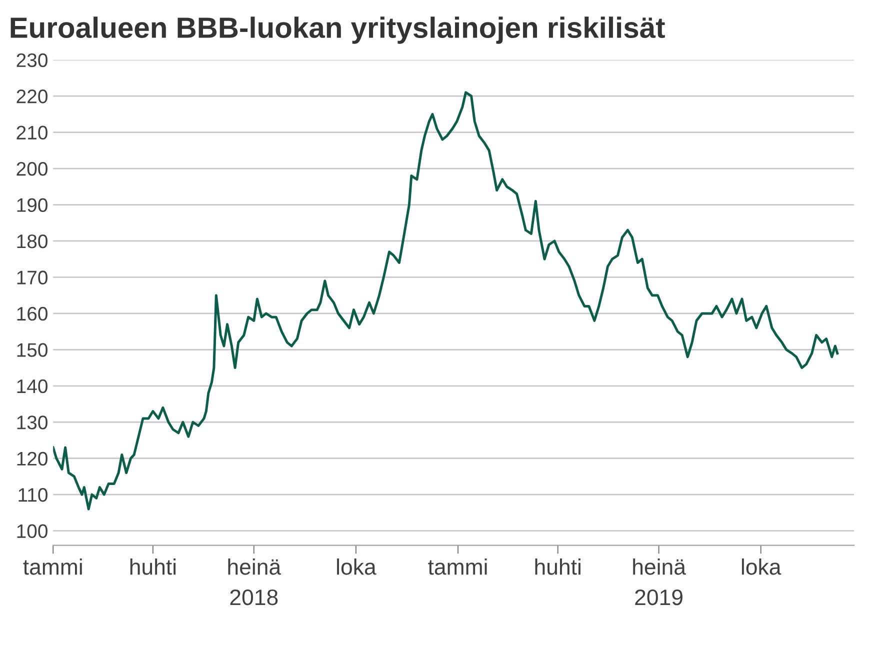  I want to click on y-tick-label: 140, so click(32, 386).